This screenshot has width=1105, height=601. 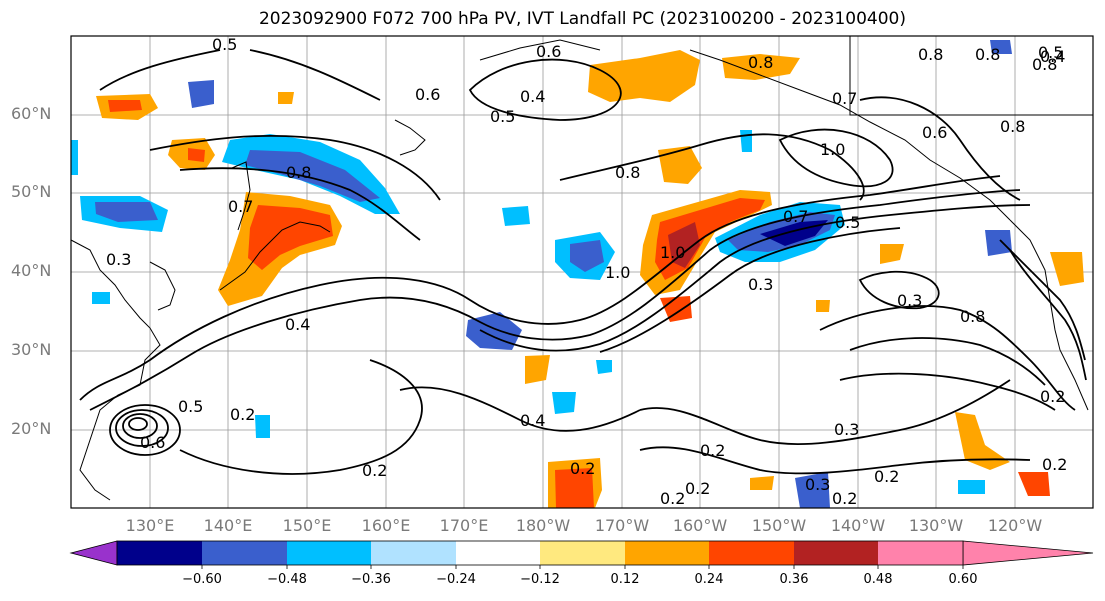 What do you see at coordinates (150, 525) in the screenshot?
I see `lon-label: 130°E` at bounding box center [150, 525].